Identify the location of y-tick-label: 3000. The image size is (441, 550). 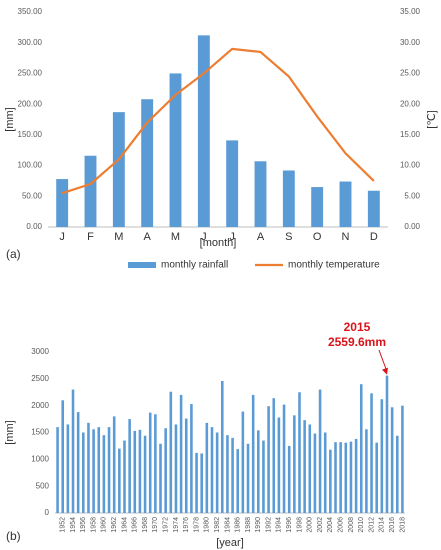
(40, 351).